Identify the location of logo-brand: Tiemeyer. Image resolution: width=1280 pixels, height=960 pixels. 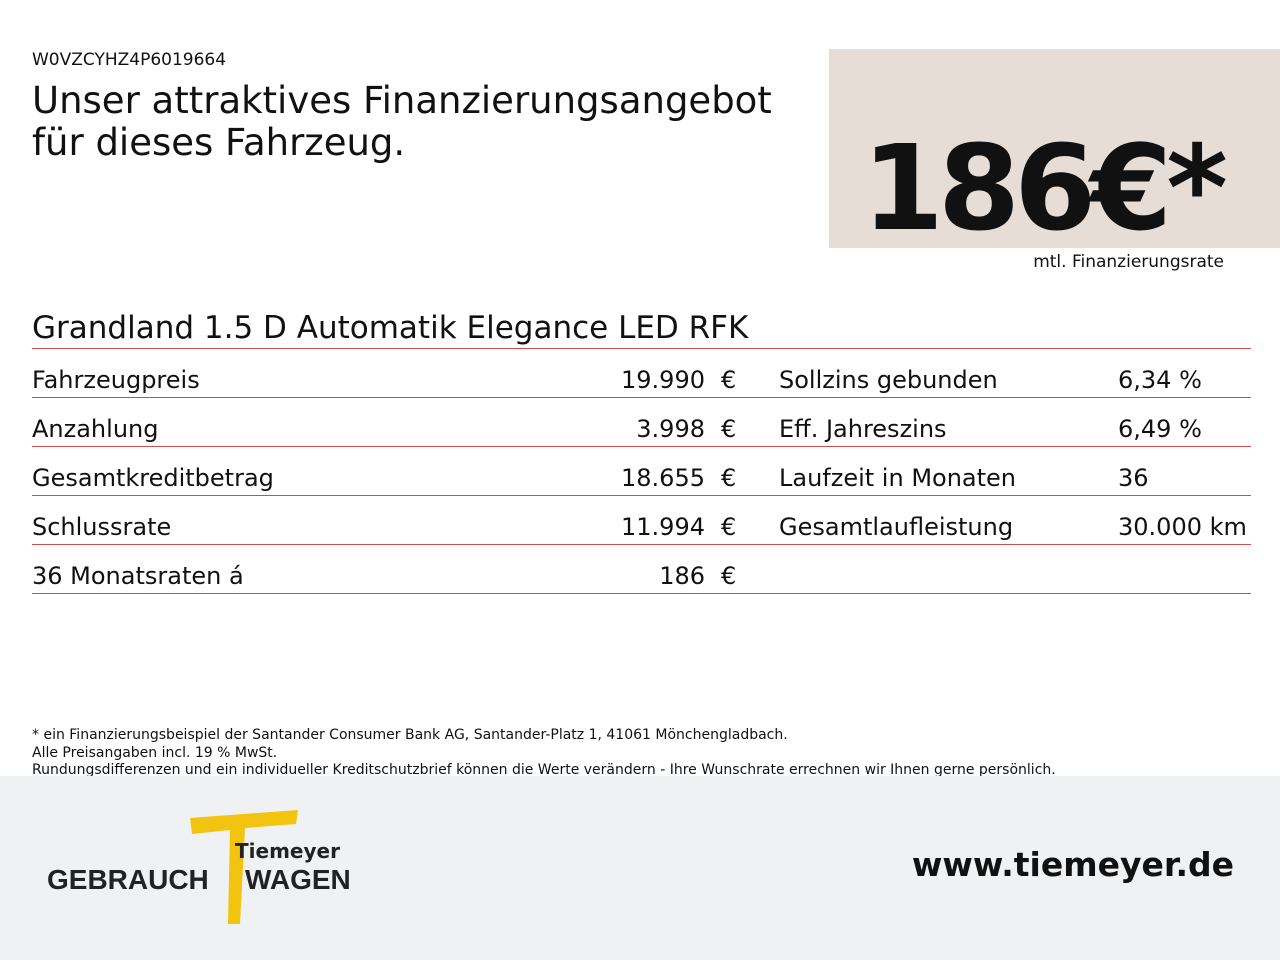
(287, 851).